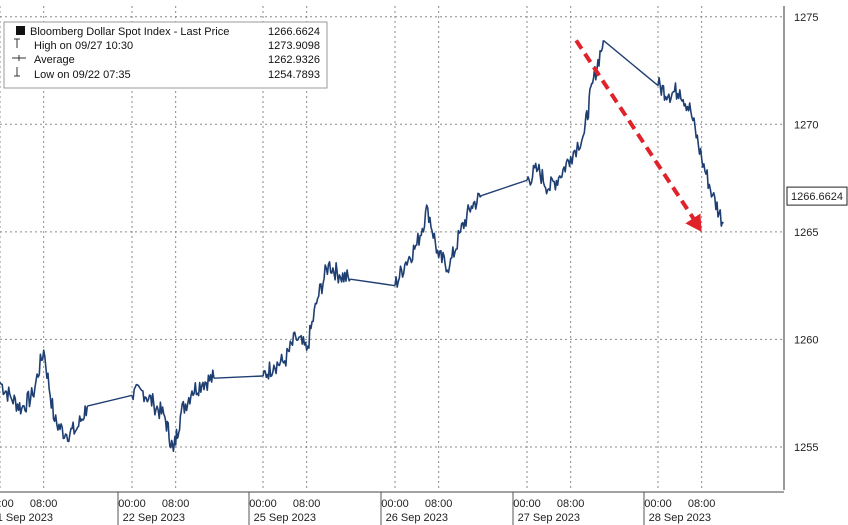 The width and height of the screenshot is (848, 525). I want to click on x-day-label: 26 Sep 2023, so click(417, 518).